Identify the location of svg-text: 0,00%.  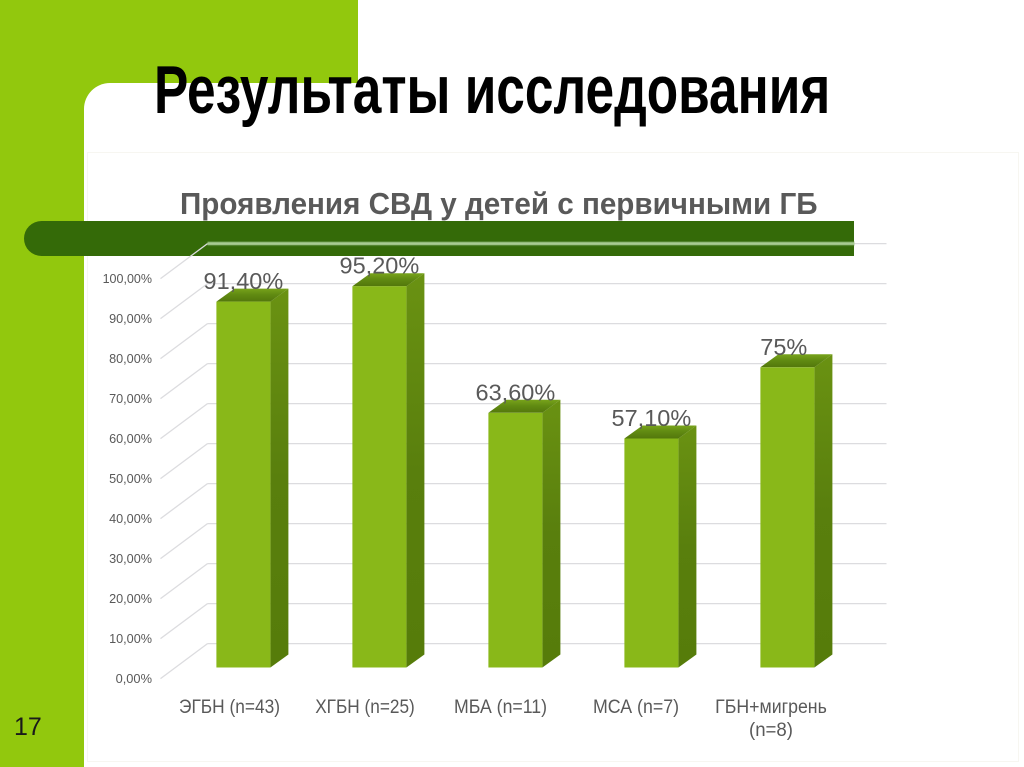
(134, 678).